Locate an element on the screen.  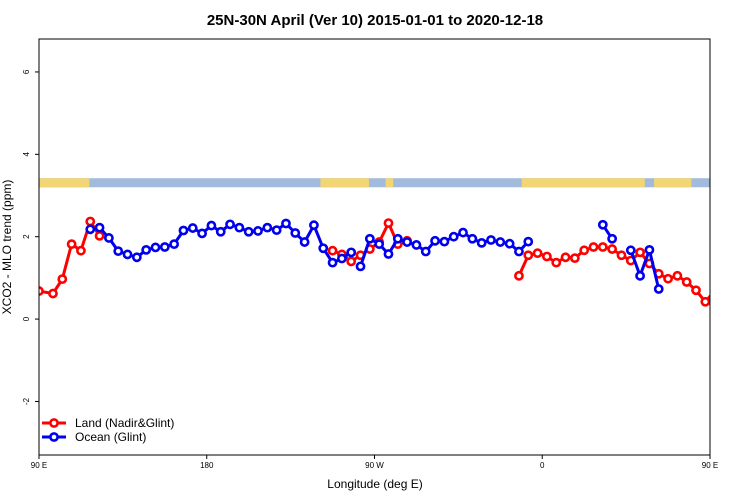
y-tick-label: -2 is located at coordinates (26, 401).